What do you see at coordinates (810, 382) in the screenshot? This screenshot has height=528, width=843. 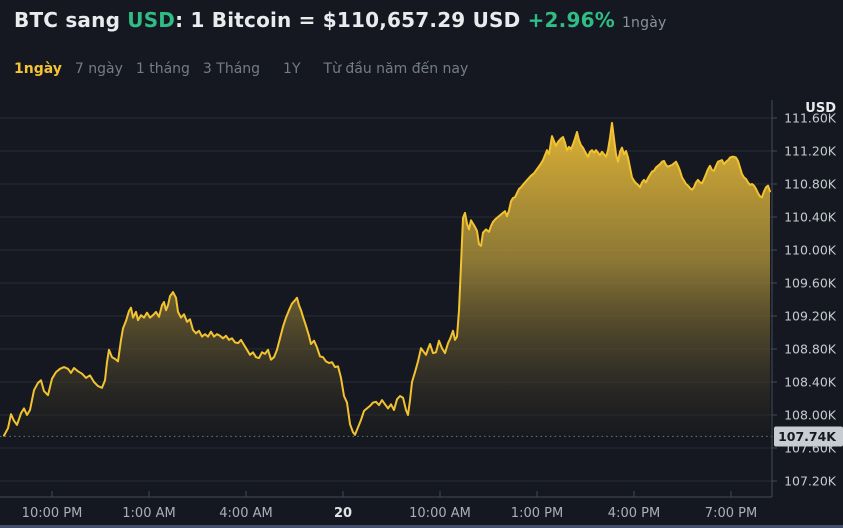 I see `y-axis-label: 108.40K` at bounding box center [810, 382].